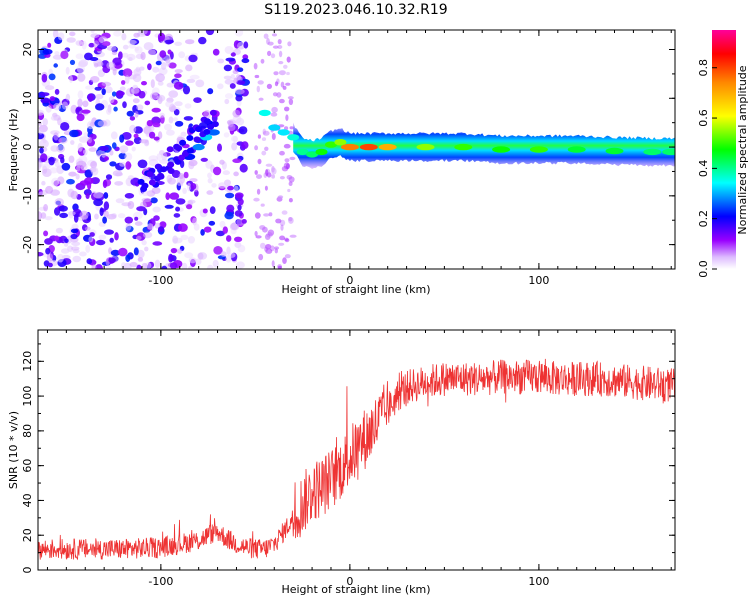  Describe the element at coordinates (355, 10) in the screenshot. I see `figure-title: S119.2023.046.10.32.R19` at that location.